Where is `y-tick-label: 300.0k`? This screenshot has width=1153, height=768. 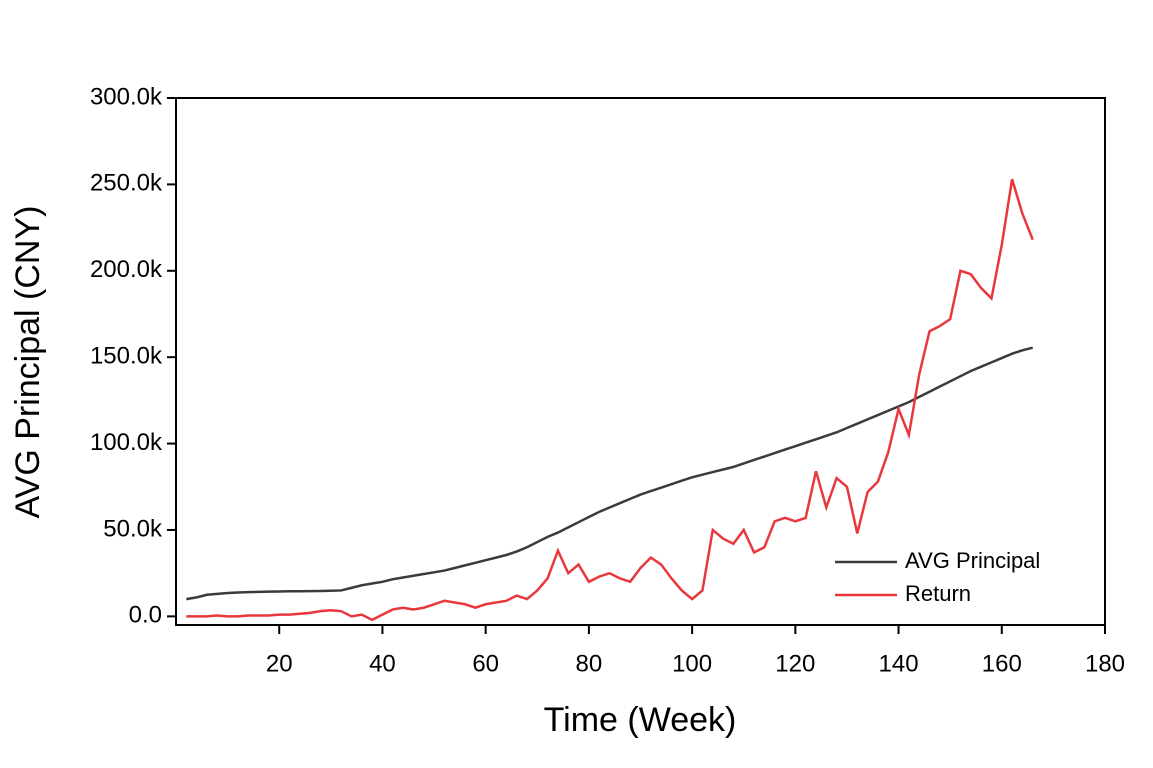
y-tick-label: 300.0k is located at coordinates (126, 96).